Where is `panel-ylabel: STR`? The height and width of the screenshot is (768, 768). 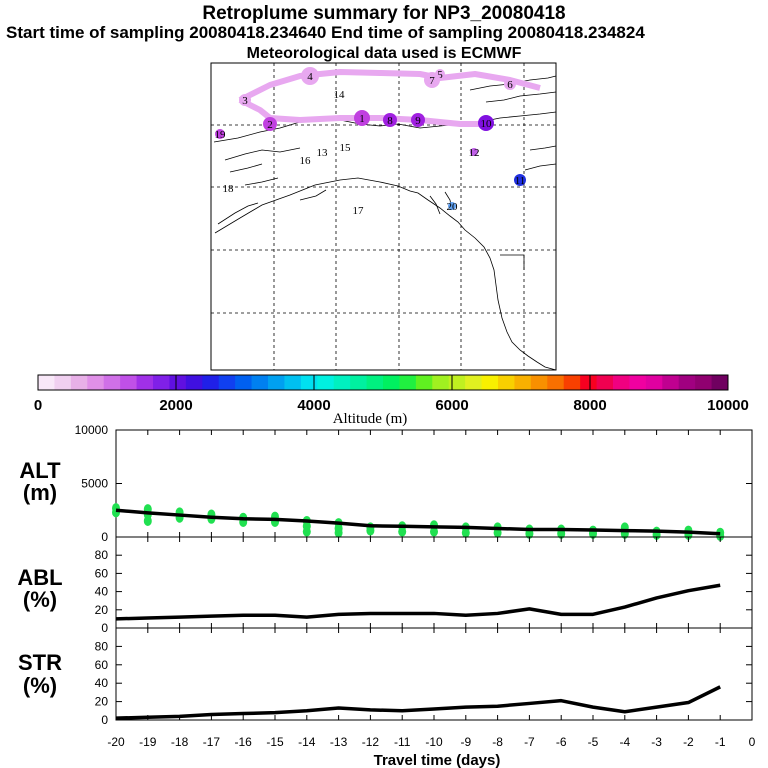
panel-ylabel: STR is located at coordinates (40, 662).